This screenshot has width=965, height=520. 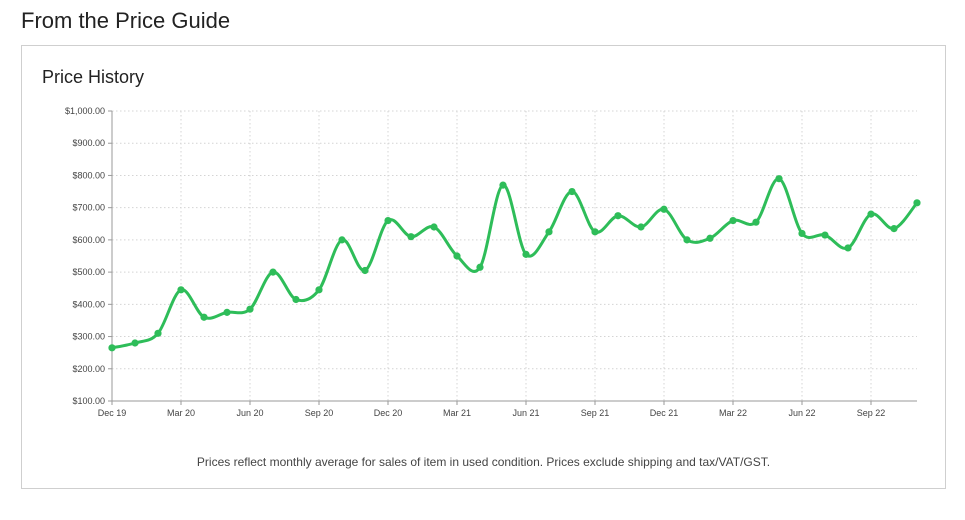 What do you see at coordinates (457, 413) in the screenshot?
I see `x-tick-label: Mar 21` at bounding box center [457, 413].